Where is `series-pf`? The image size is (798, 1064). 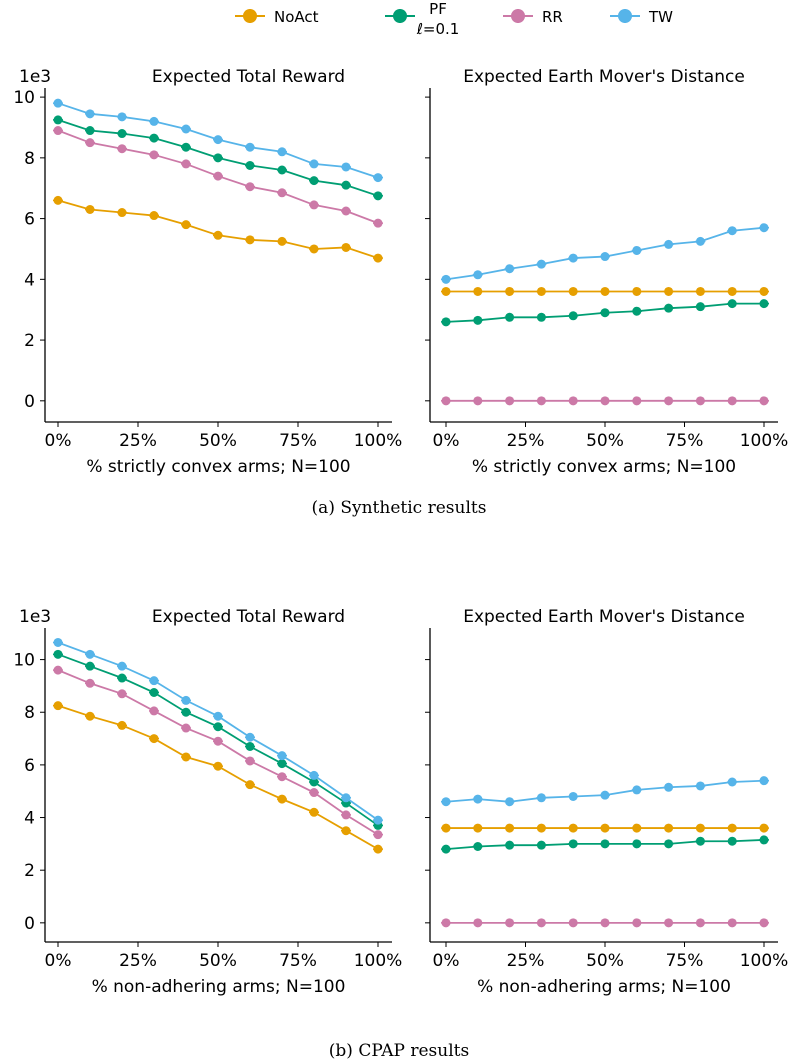
series-pf is located at coordinates (605, 313).